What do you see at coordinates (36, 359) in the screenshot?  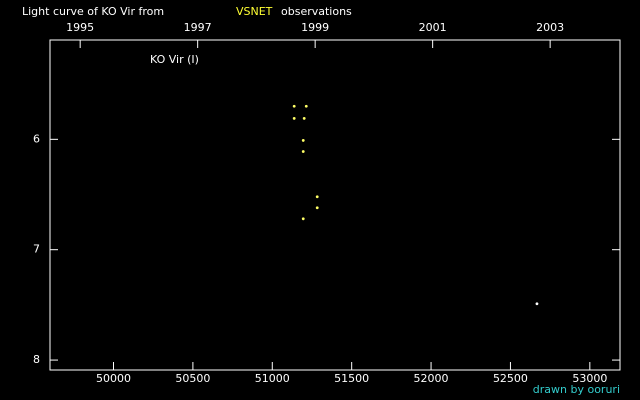 I see `y-tick-label: 8` at bounding box center [36, 359].